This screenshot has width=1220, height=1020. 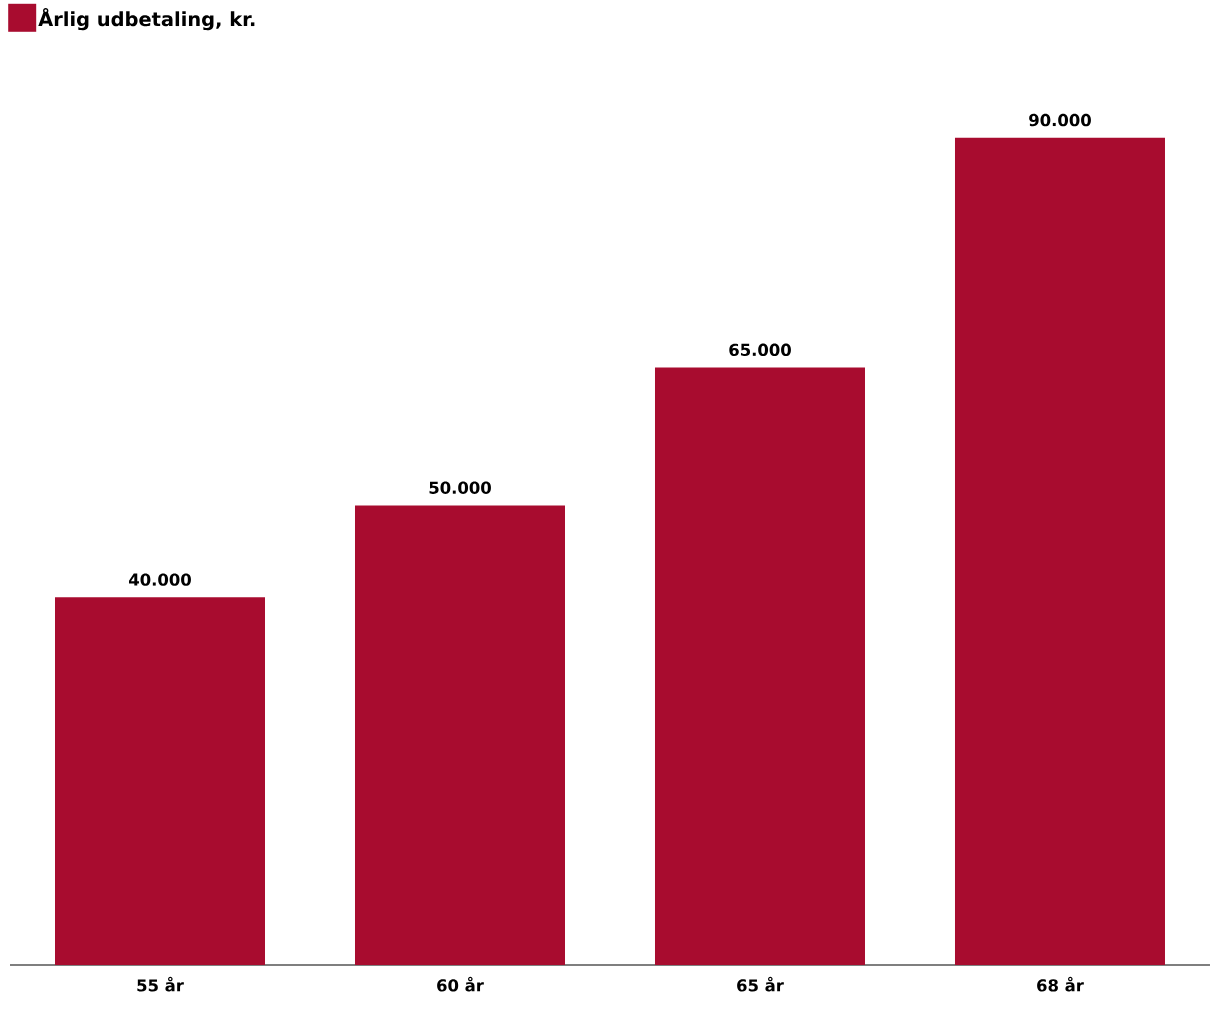 I want to click on x-tick-label: 65 år, so click(x=760, y=984).